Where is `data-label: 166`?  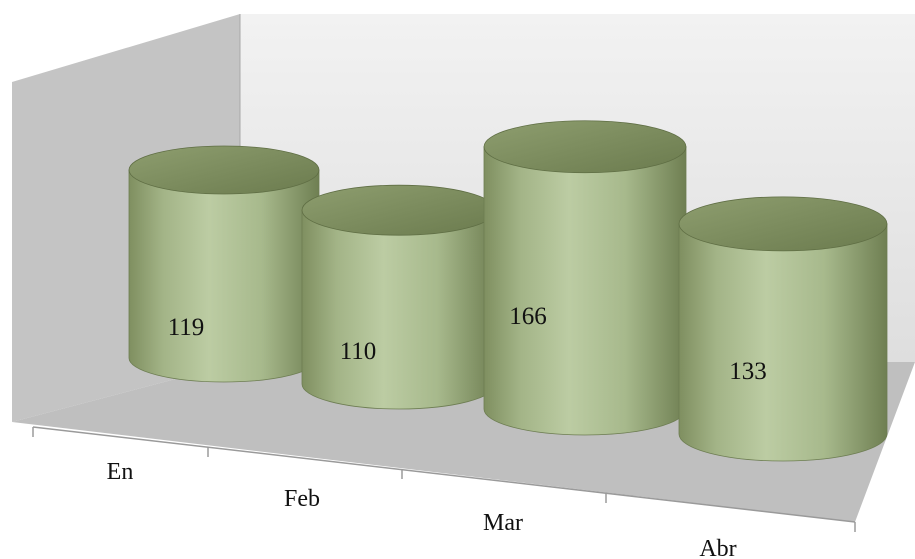
data-label: 166 is located at coordinates (528, 316).